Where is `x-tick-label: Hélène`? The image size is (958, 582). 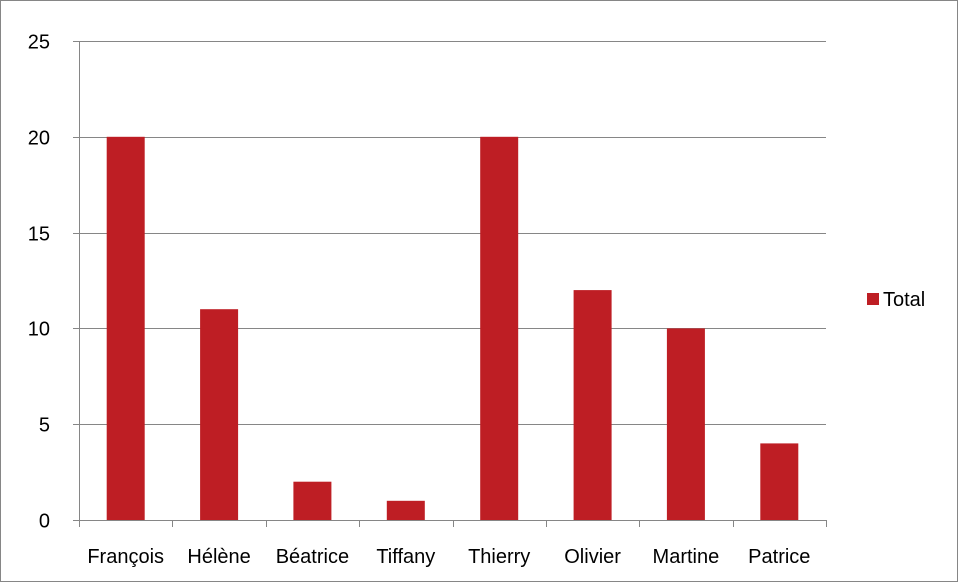
x-tick-label: Hélène is located at coordinates (218, 557).